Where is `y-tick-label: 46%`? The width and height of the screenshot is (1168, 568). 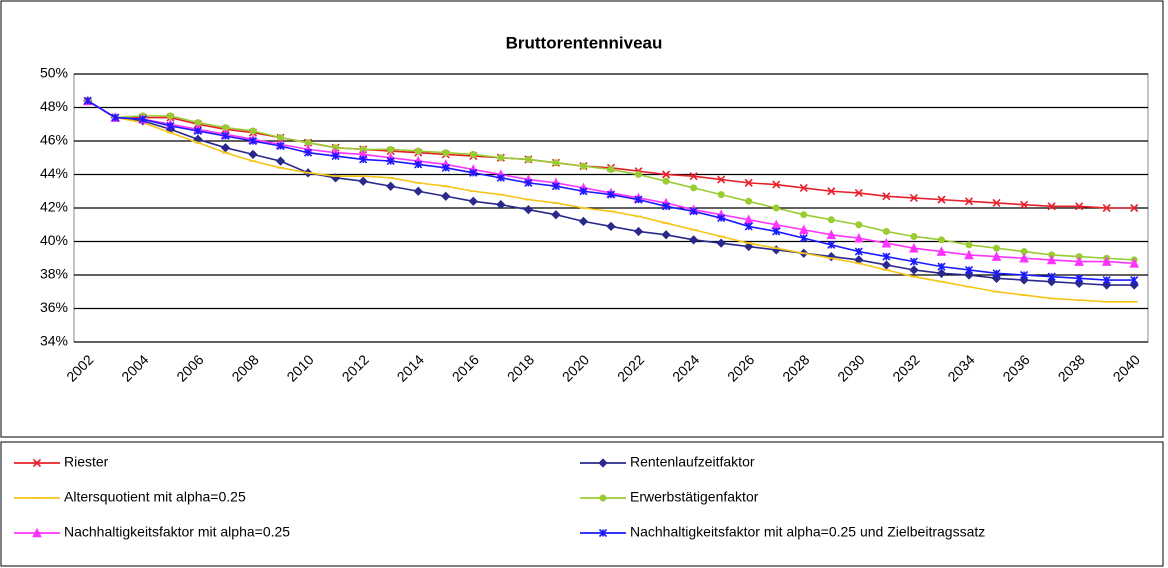
y-tick-label: 46% is located at coordinates (54, 140).